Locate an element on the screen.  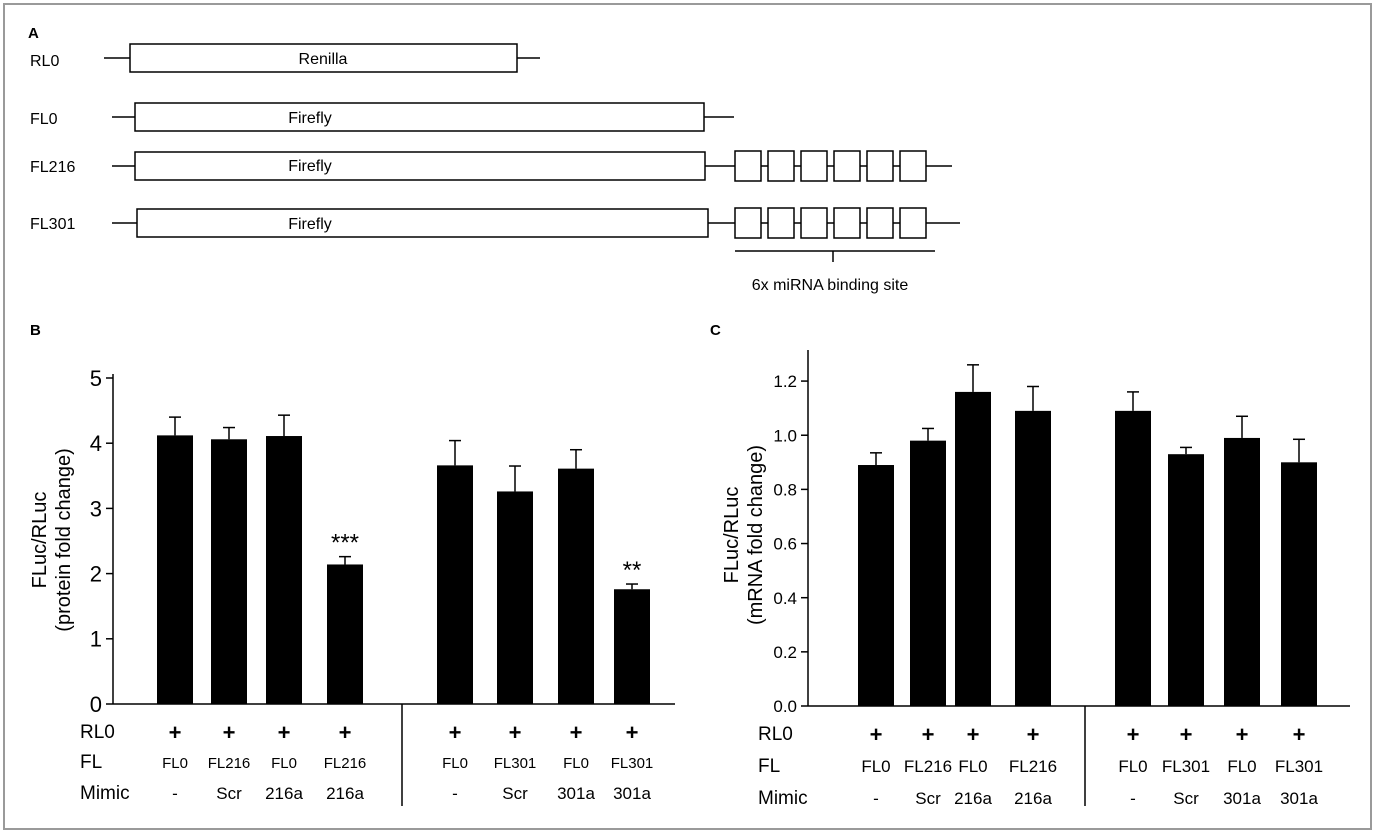
significance-marker: *** is located at coordinates (345, 543).